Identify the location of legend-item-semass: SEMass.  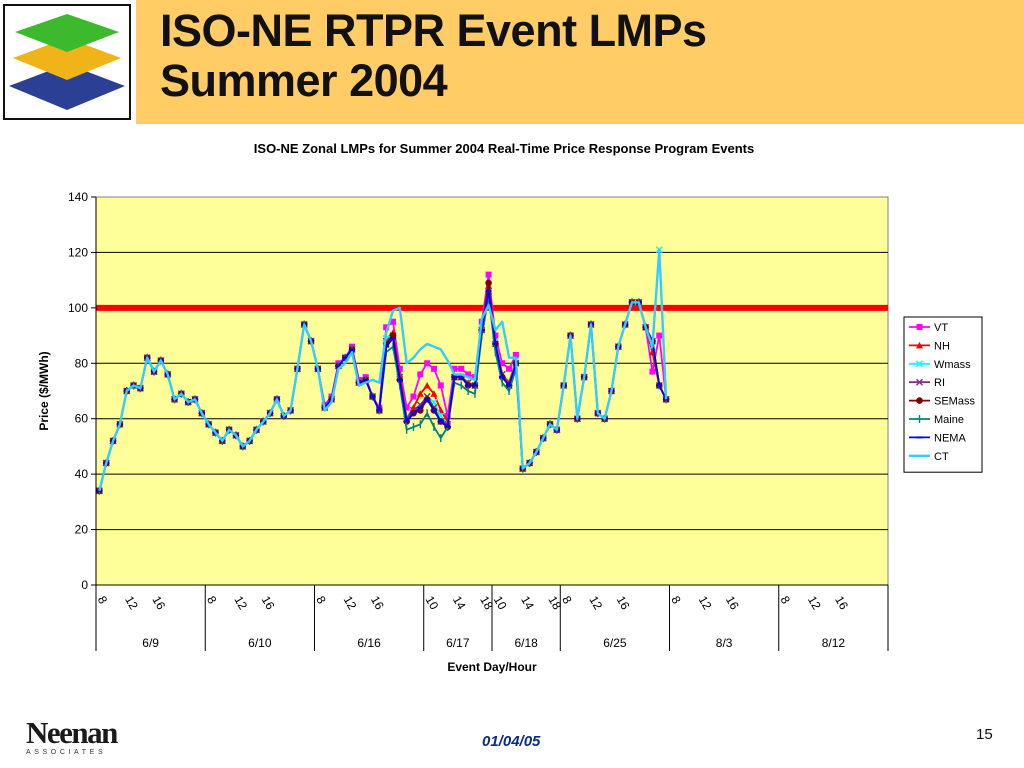
(942, 402).